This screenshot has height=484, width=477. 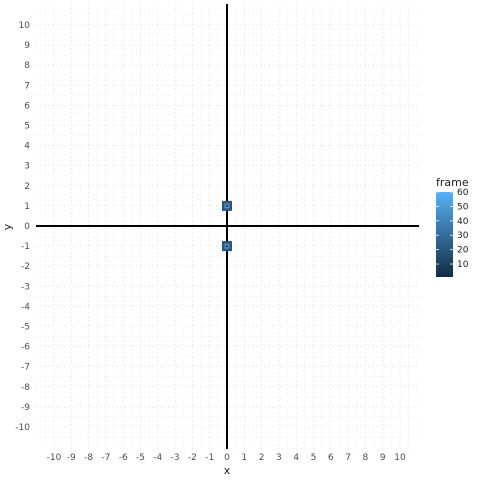 What do you see at coordinates (463, 265) in the screenshot?
I see `legend-break-label: 10` at bounding box center [463, 265].